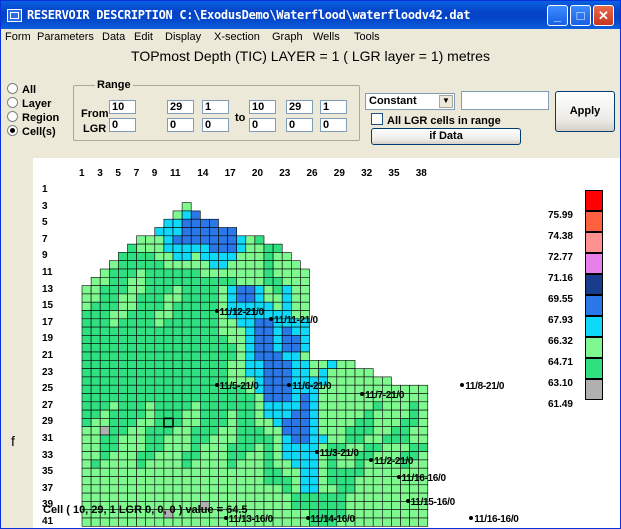 This screenshot has width=621, height=529. I want to click on well-label: 11/13-16/0, so click(248, 519).